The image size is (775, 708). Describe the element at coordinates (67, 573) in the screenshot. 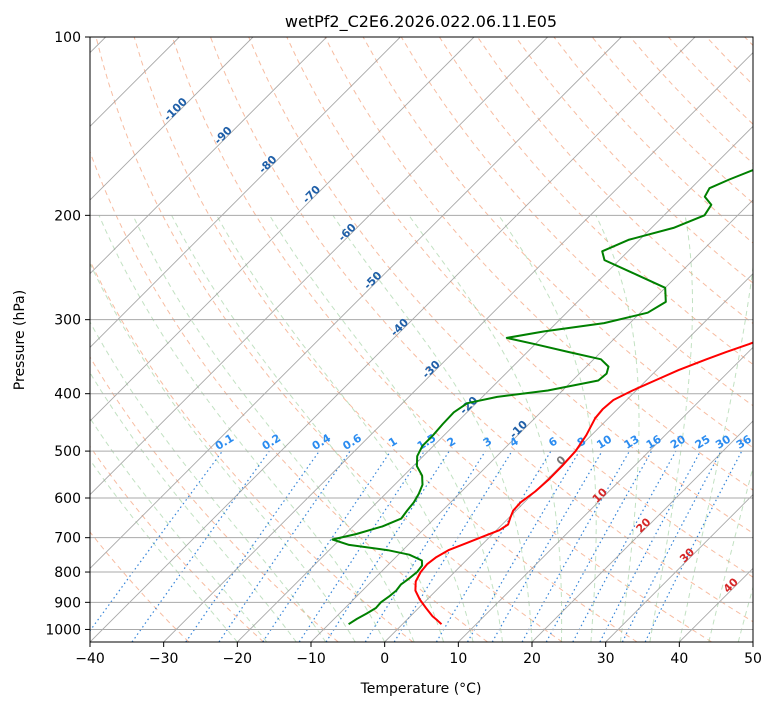

I see `y-tick-label: 800` at that location.